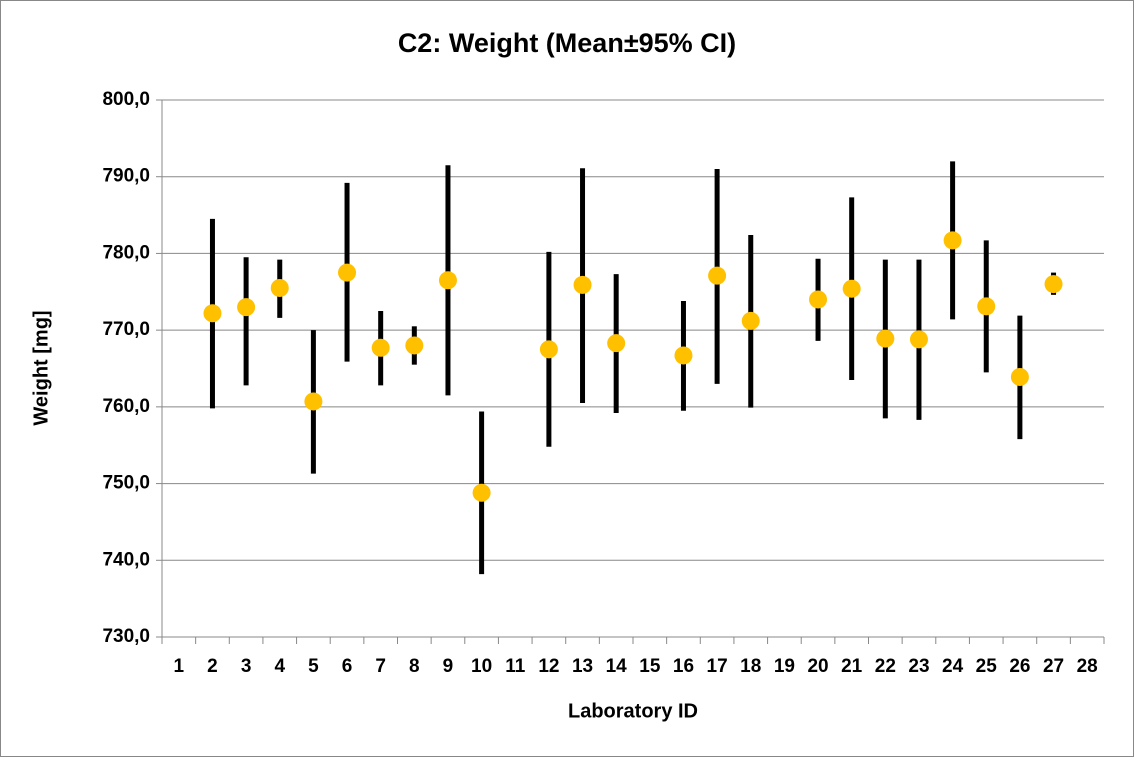 This screenshot has width=1134, height=757. I want to click on x-tick-label: 27, so click(1053, 666).